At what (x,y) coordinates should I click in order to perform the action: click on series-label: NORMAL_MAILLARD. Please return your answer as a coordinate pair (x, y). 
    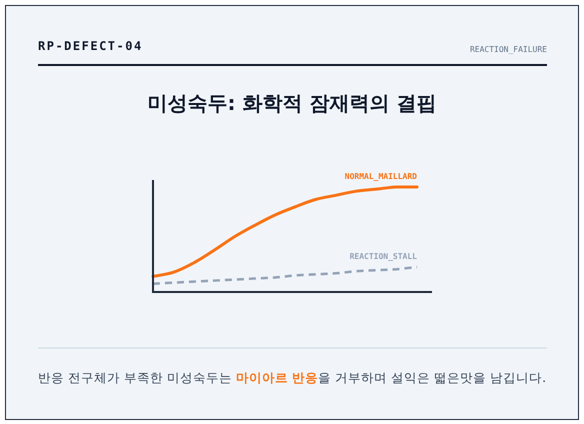
    Looking at the image, I should click on (381, 176).